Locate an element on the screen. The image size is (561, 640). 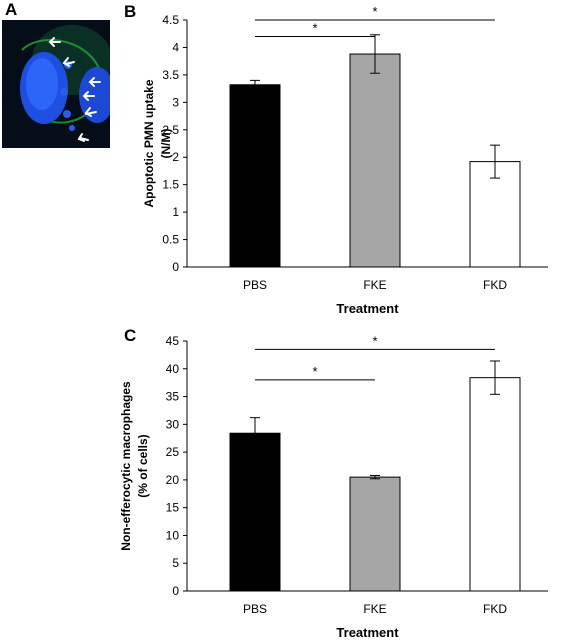
y-tick-label: 45 is located at coordinates (173, 341).